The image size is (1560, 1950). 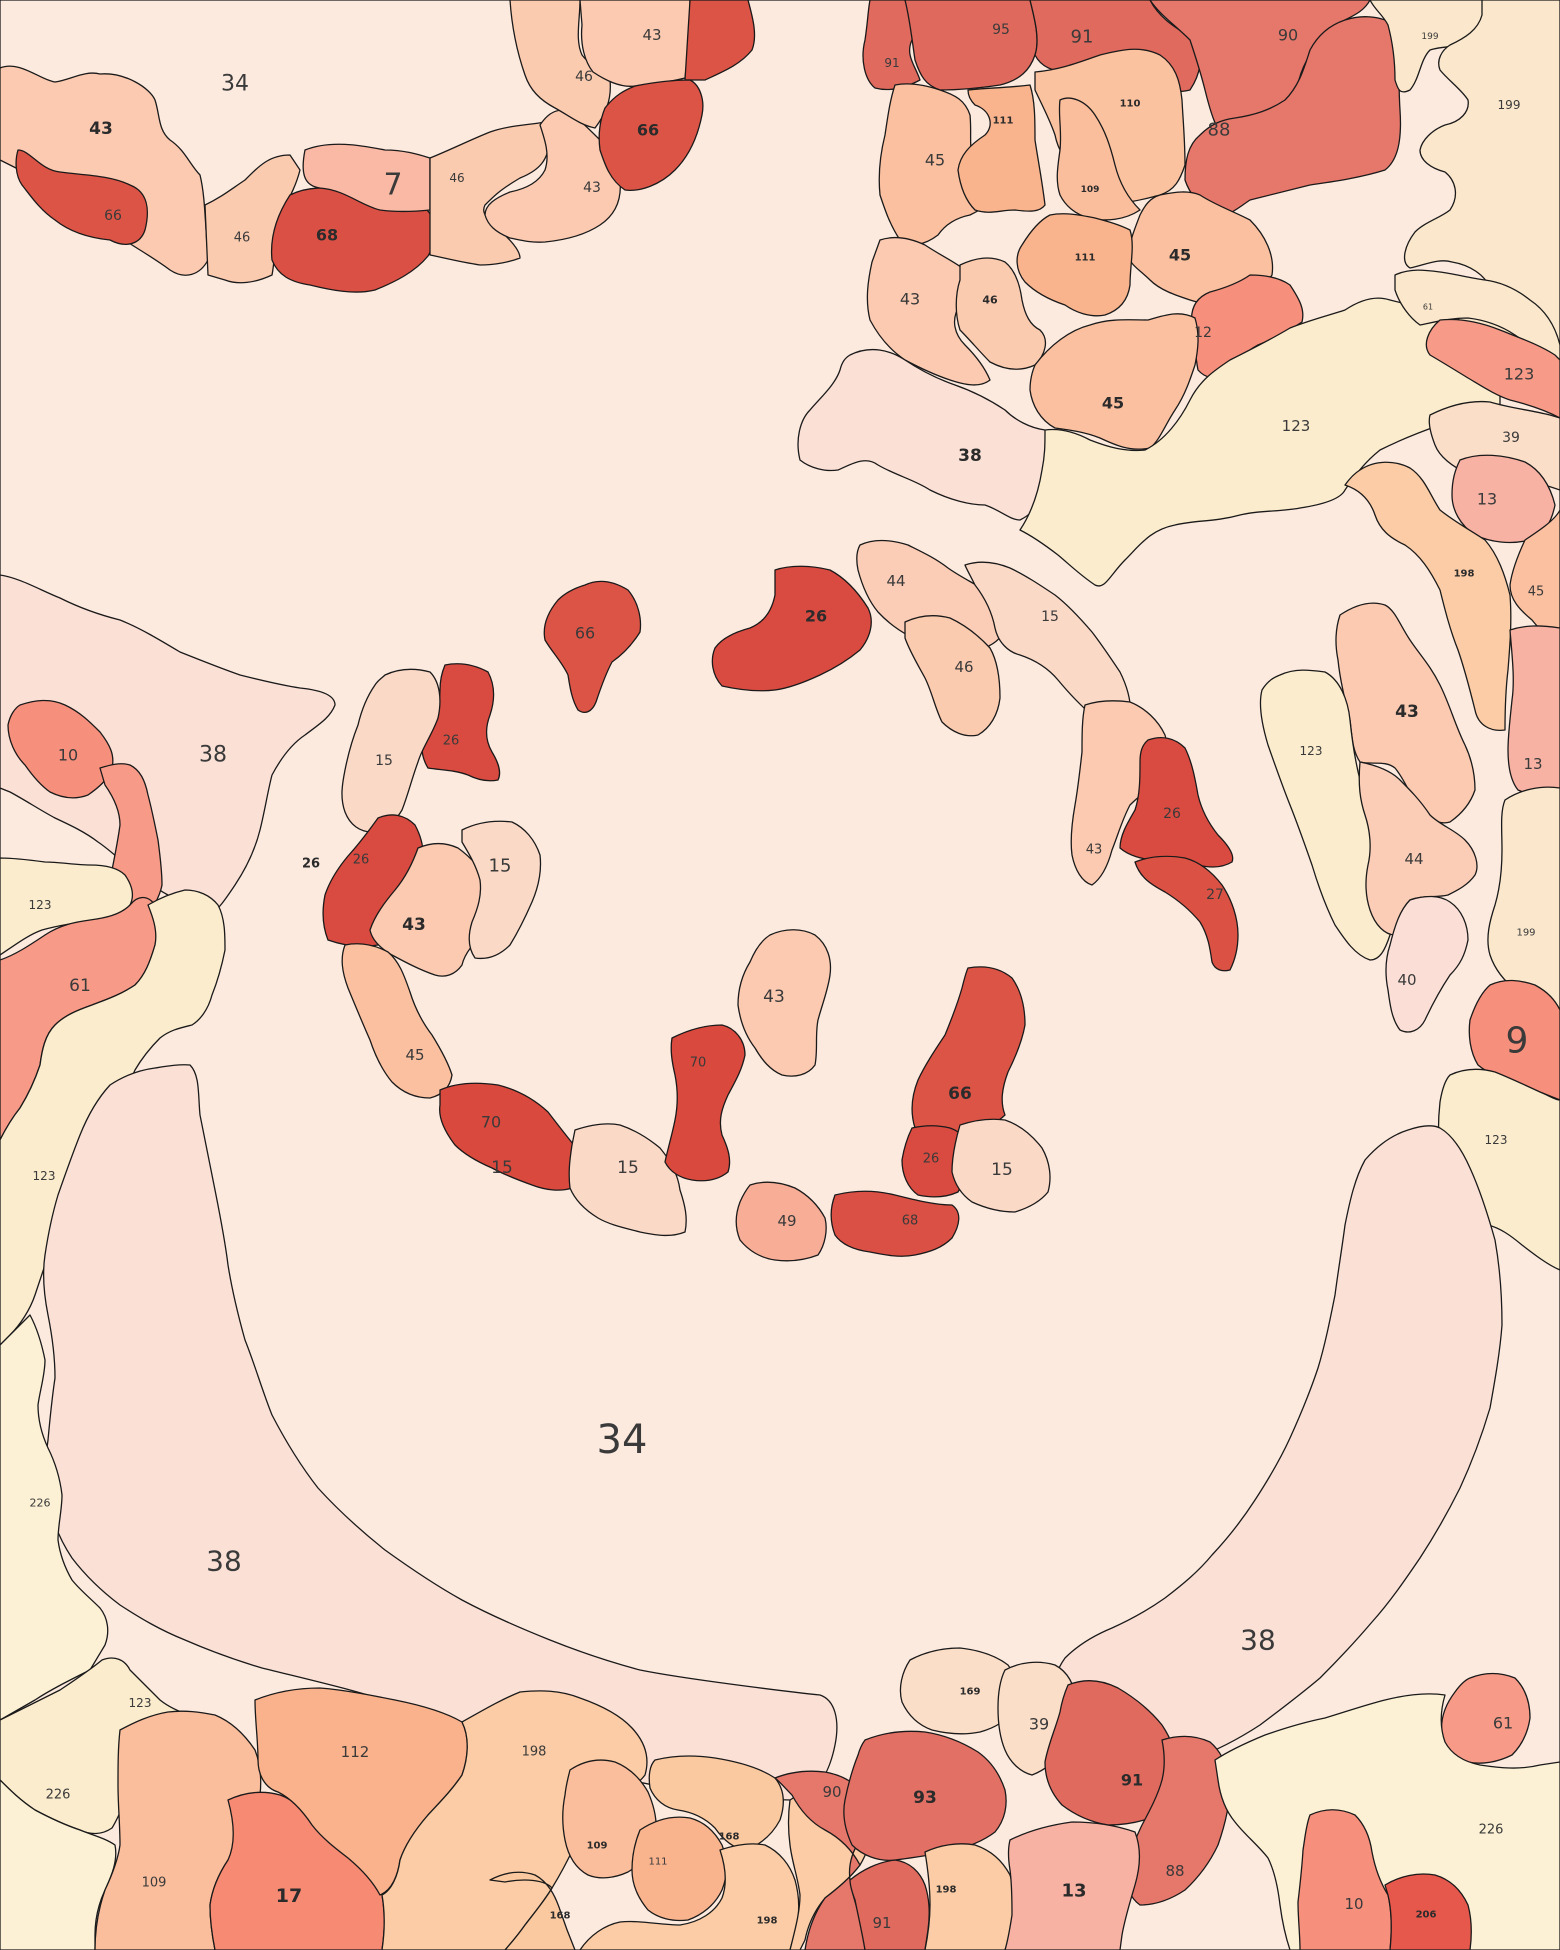 What do you see at coordinates (895, 1223) in the screenshot?
I see `region-68-center` at bounding box center [895, 1223].